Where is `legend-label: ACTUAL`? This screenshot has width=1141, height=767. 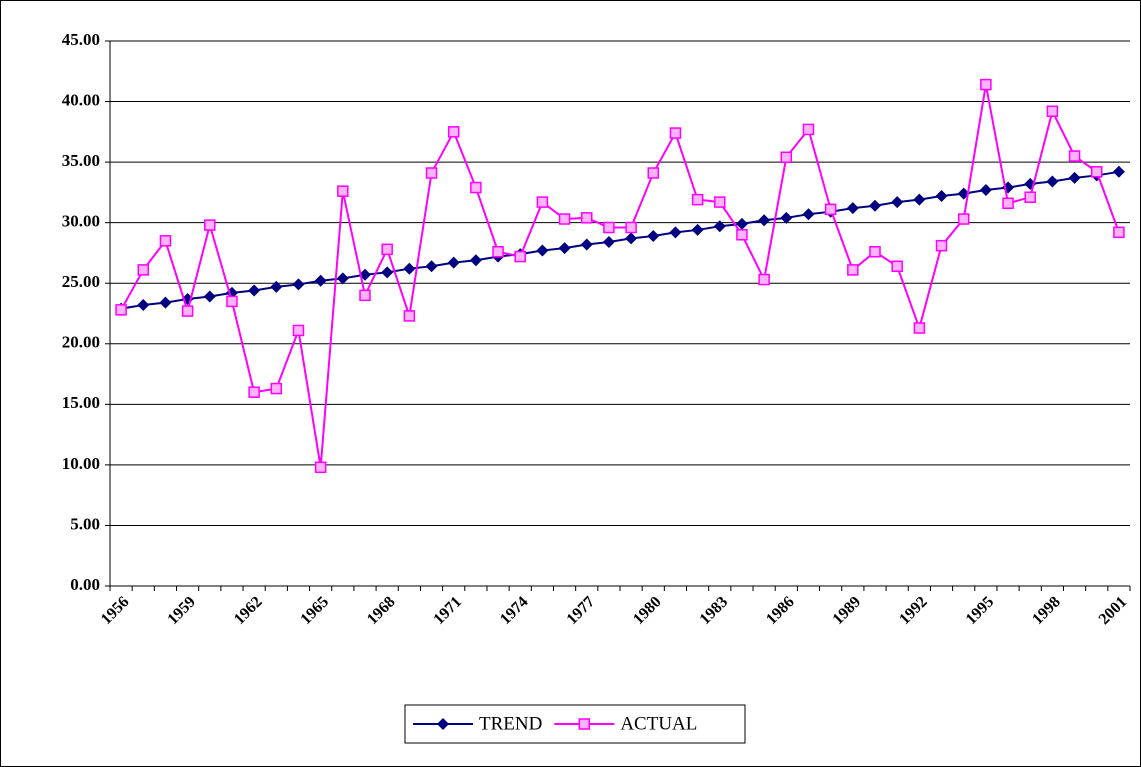 legend-label: ACTUAL is located at coordinates (658, 723).